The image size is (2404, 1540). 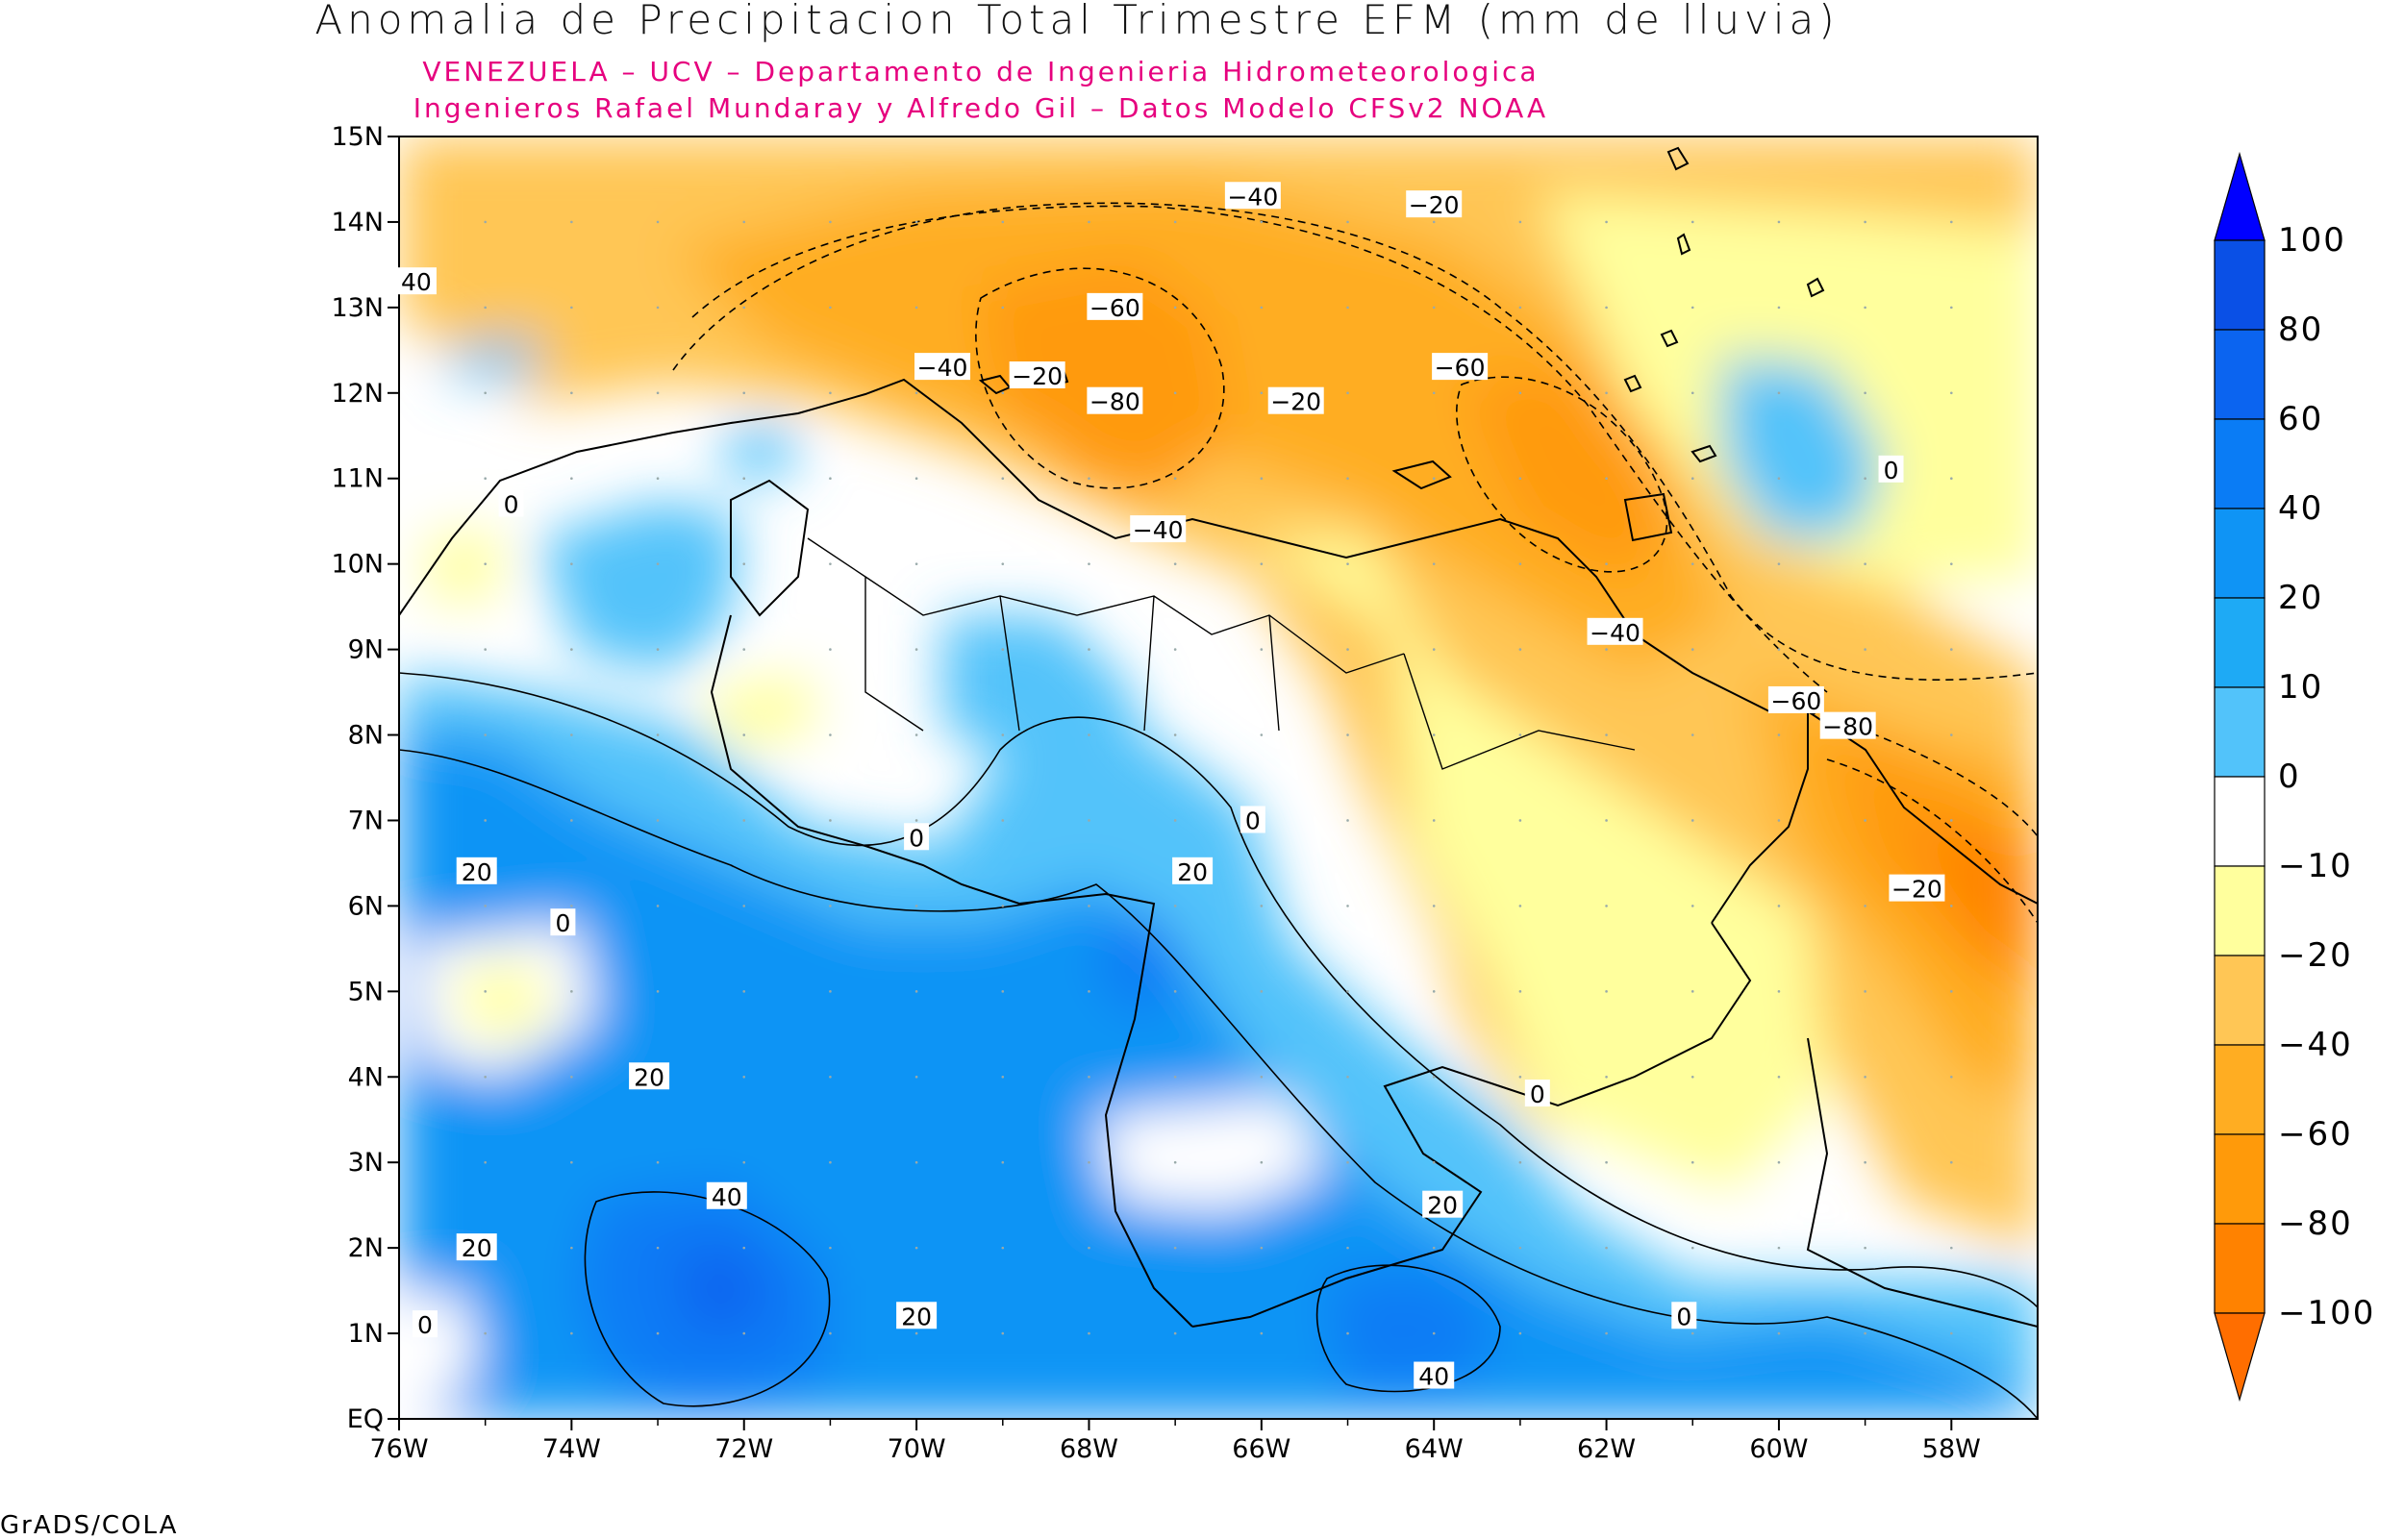 I want to click on lat-tick-label: 7N, so click(x=366, y=820).